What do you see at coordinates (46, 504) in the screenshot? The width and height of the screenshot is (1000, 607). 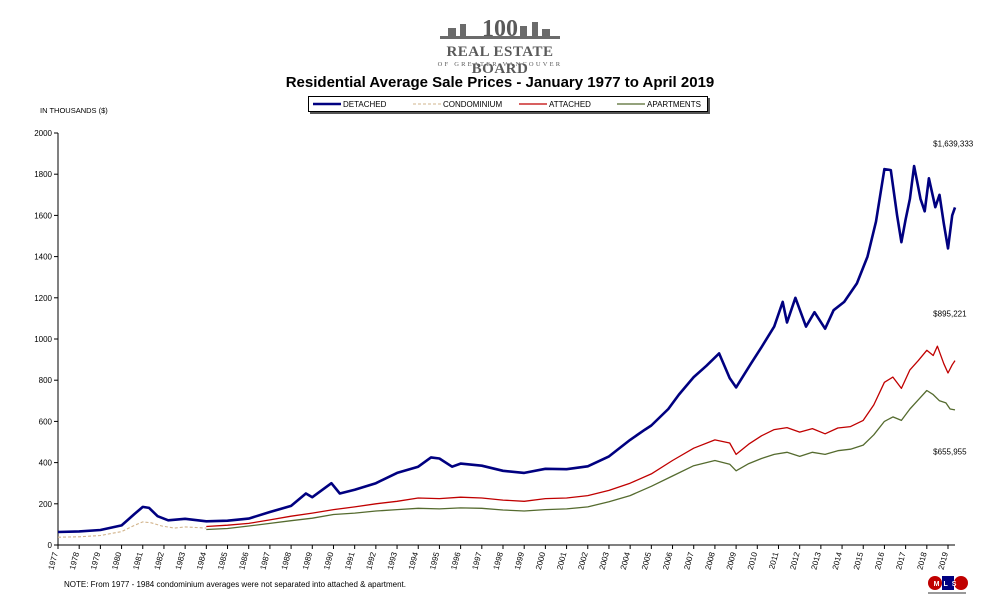 I see `y-tick-label: 200` at bounding box center [46, 504].